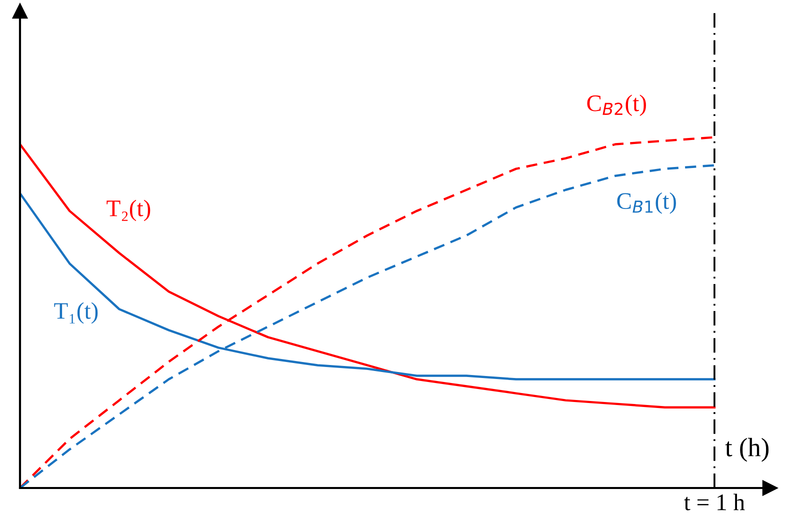 The height and width of the screenshot is (532, 787). I want to click on series-label: C$_{B2}$(t), so click(616, 105).